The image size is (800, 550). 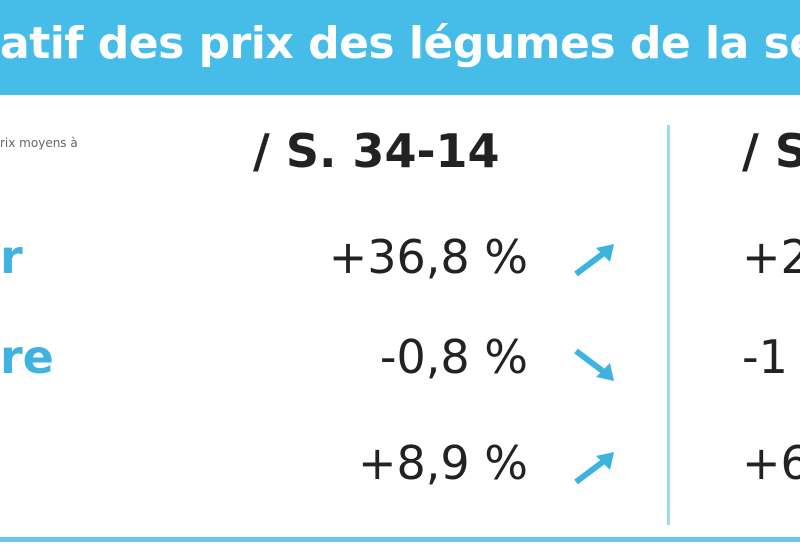 I want to click on bottom-rule, so click(x=400, y=539).